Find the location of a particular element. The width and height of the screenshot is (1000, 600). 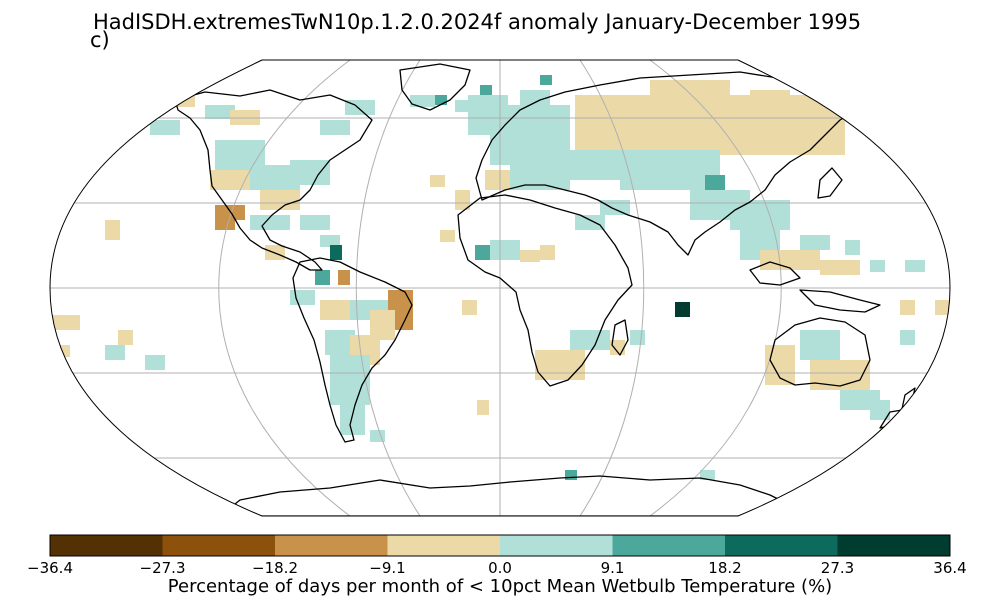

colorbar-tick: −9.1 is located at coordinates (387, 568).